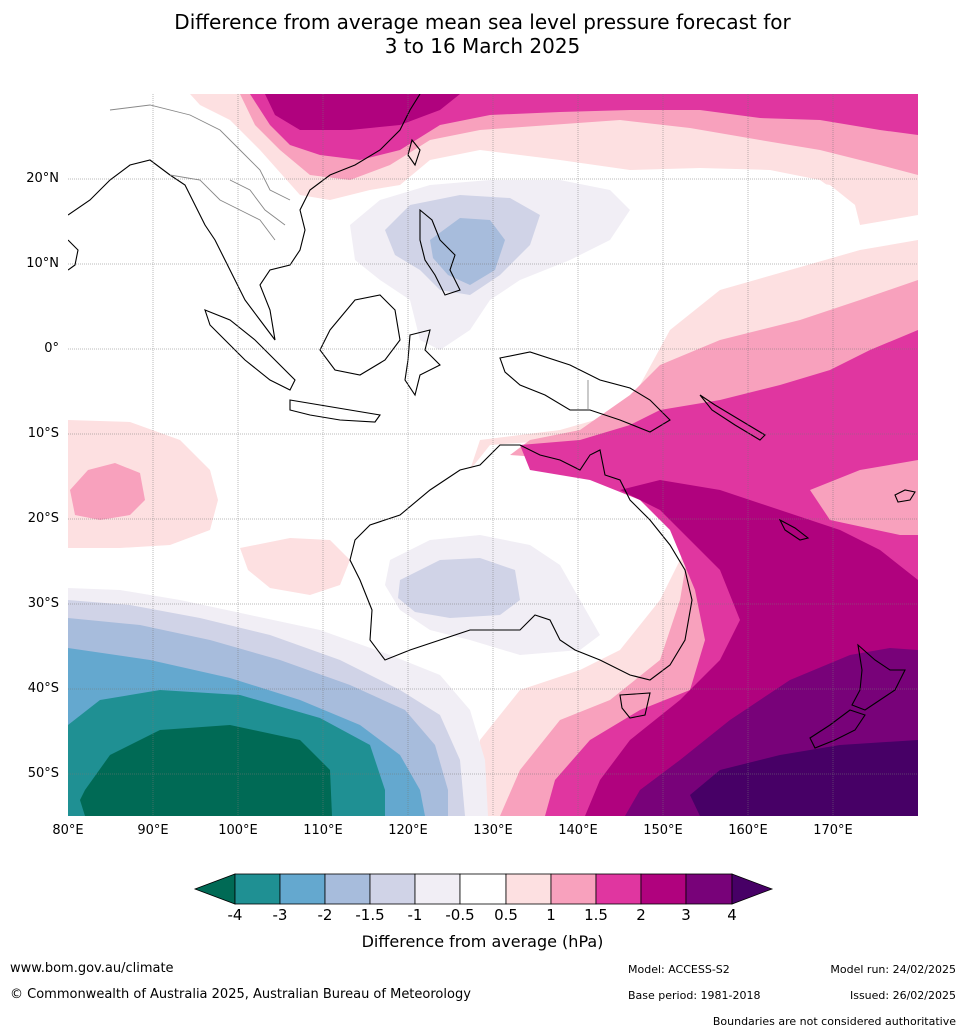 The height and width of the screenshot is (1035, 965). I want to click on taiwan-coastline, so click(414, 152).